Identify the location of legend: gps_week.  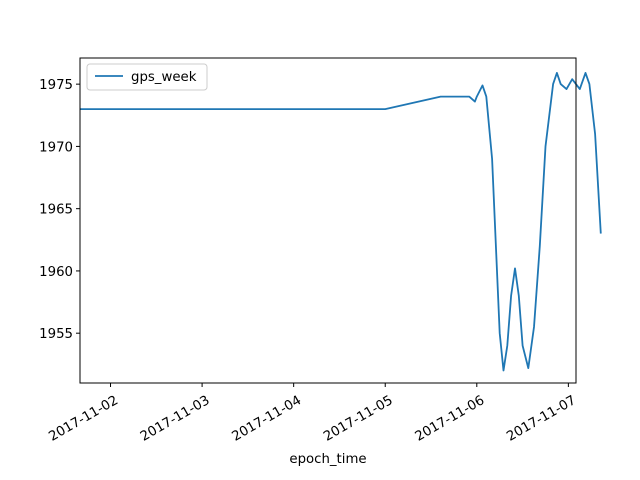
(147, 77).